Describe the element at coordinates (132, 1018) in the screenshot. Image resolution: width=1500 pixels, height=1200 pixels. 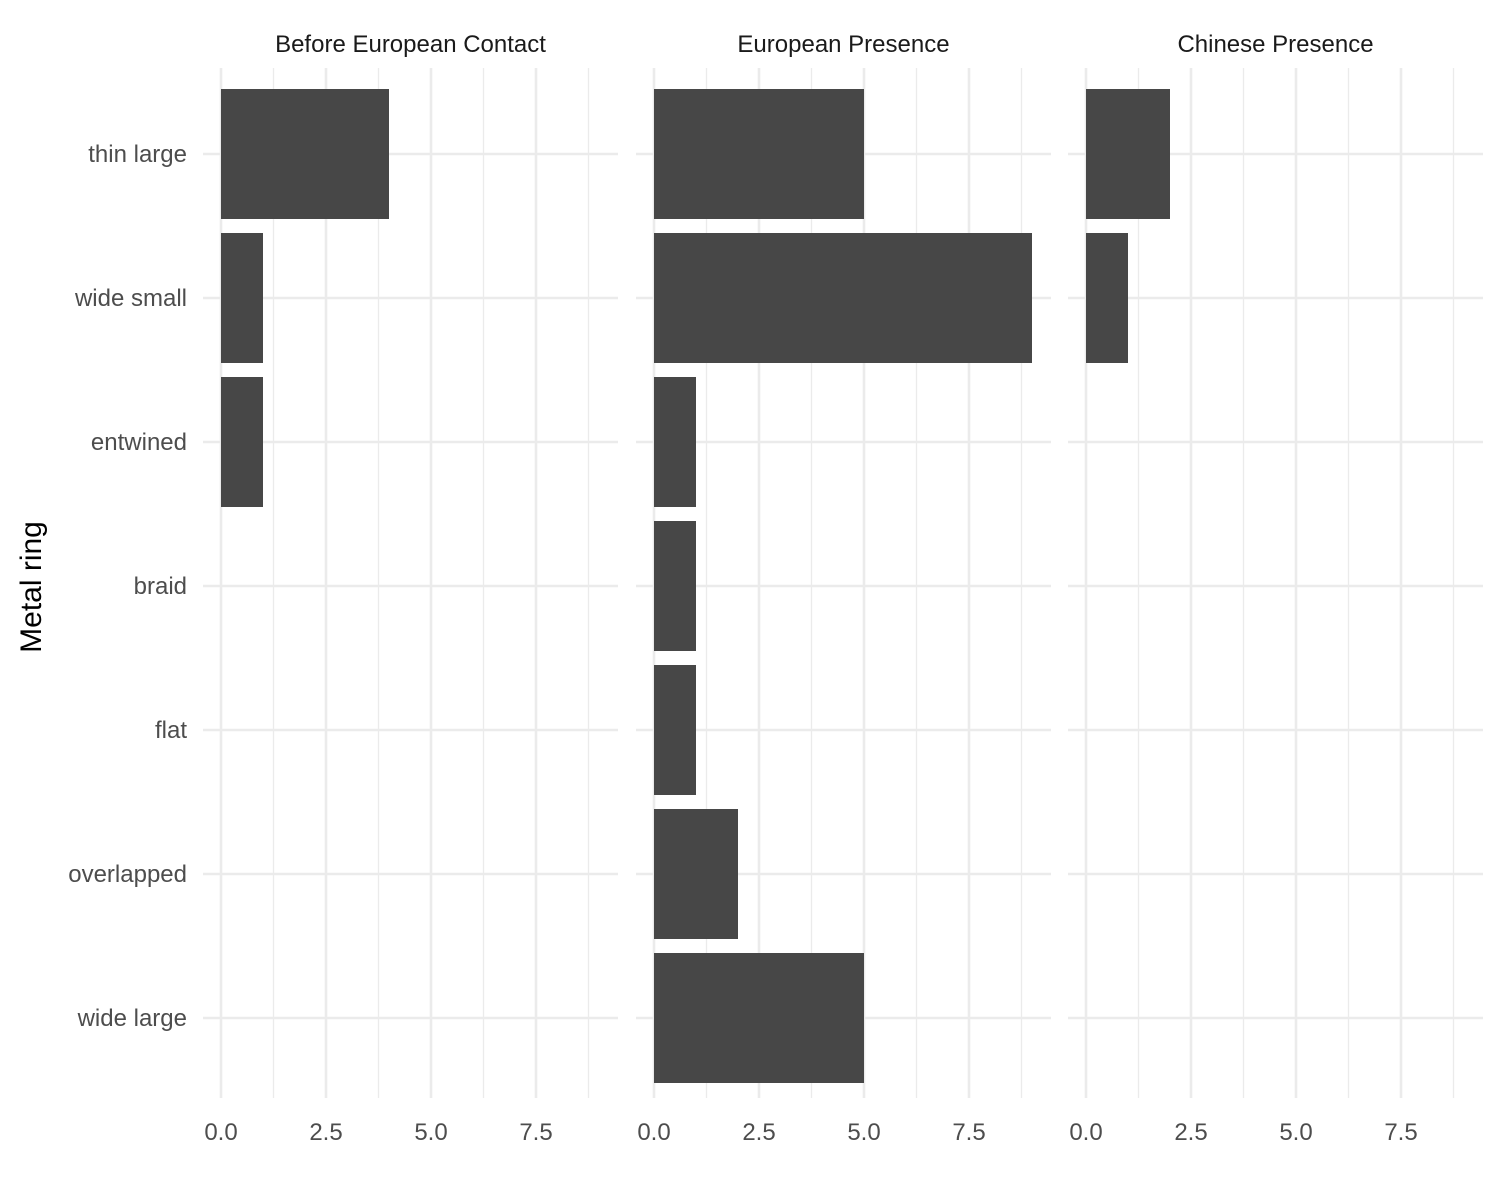
I see `category-label: wide large` at that location.